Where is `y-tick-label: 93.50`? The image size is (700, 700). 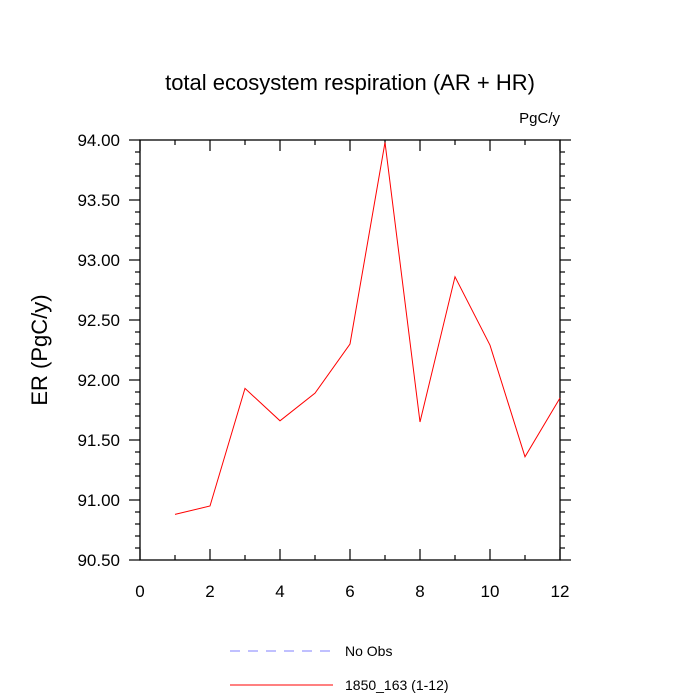
y-tick-label: 93.50 is located at coordinates (98, 200).